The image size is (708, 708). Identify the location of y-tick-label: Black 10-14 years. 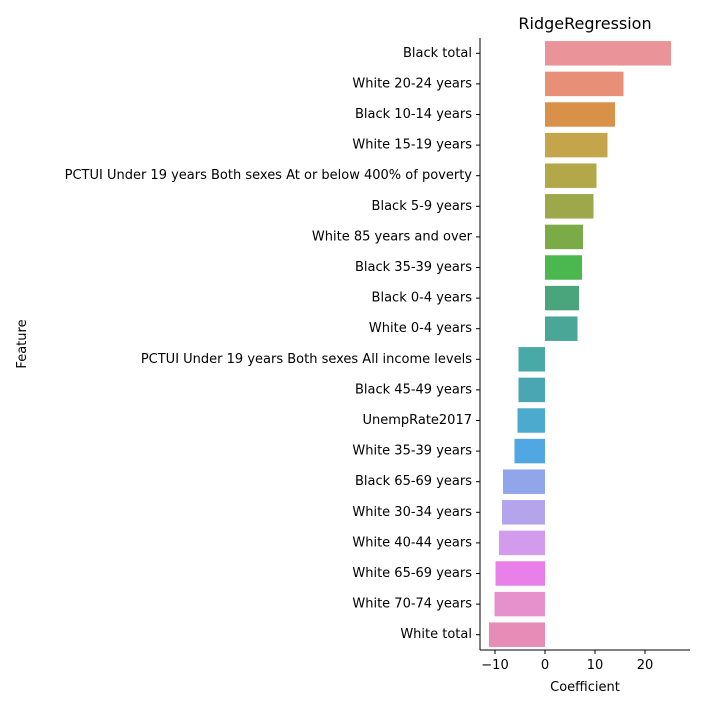
(413, 114).